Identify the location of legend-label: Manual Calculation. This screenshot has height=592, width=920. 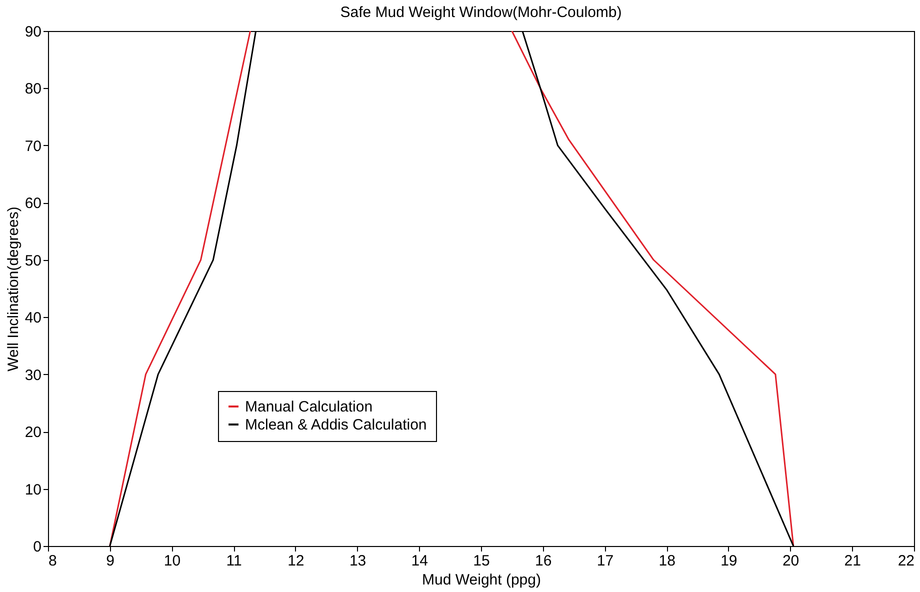
(309, 407).